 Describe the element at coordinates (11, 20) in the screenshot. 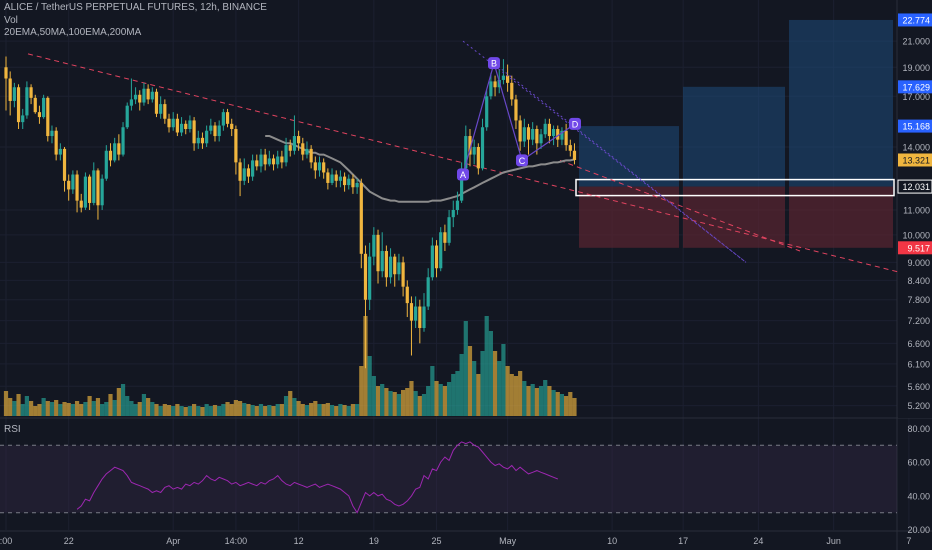

I see `volume-label: Vol` at that location.